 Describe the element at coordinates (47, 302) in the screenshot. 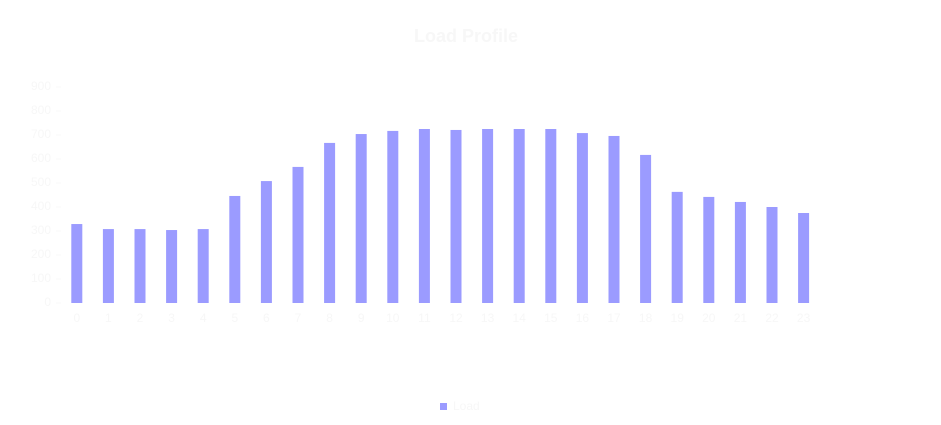

I see `y-tick-label: 0` at that location.